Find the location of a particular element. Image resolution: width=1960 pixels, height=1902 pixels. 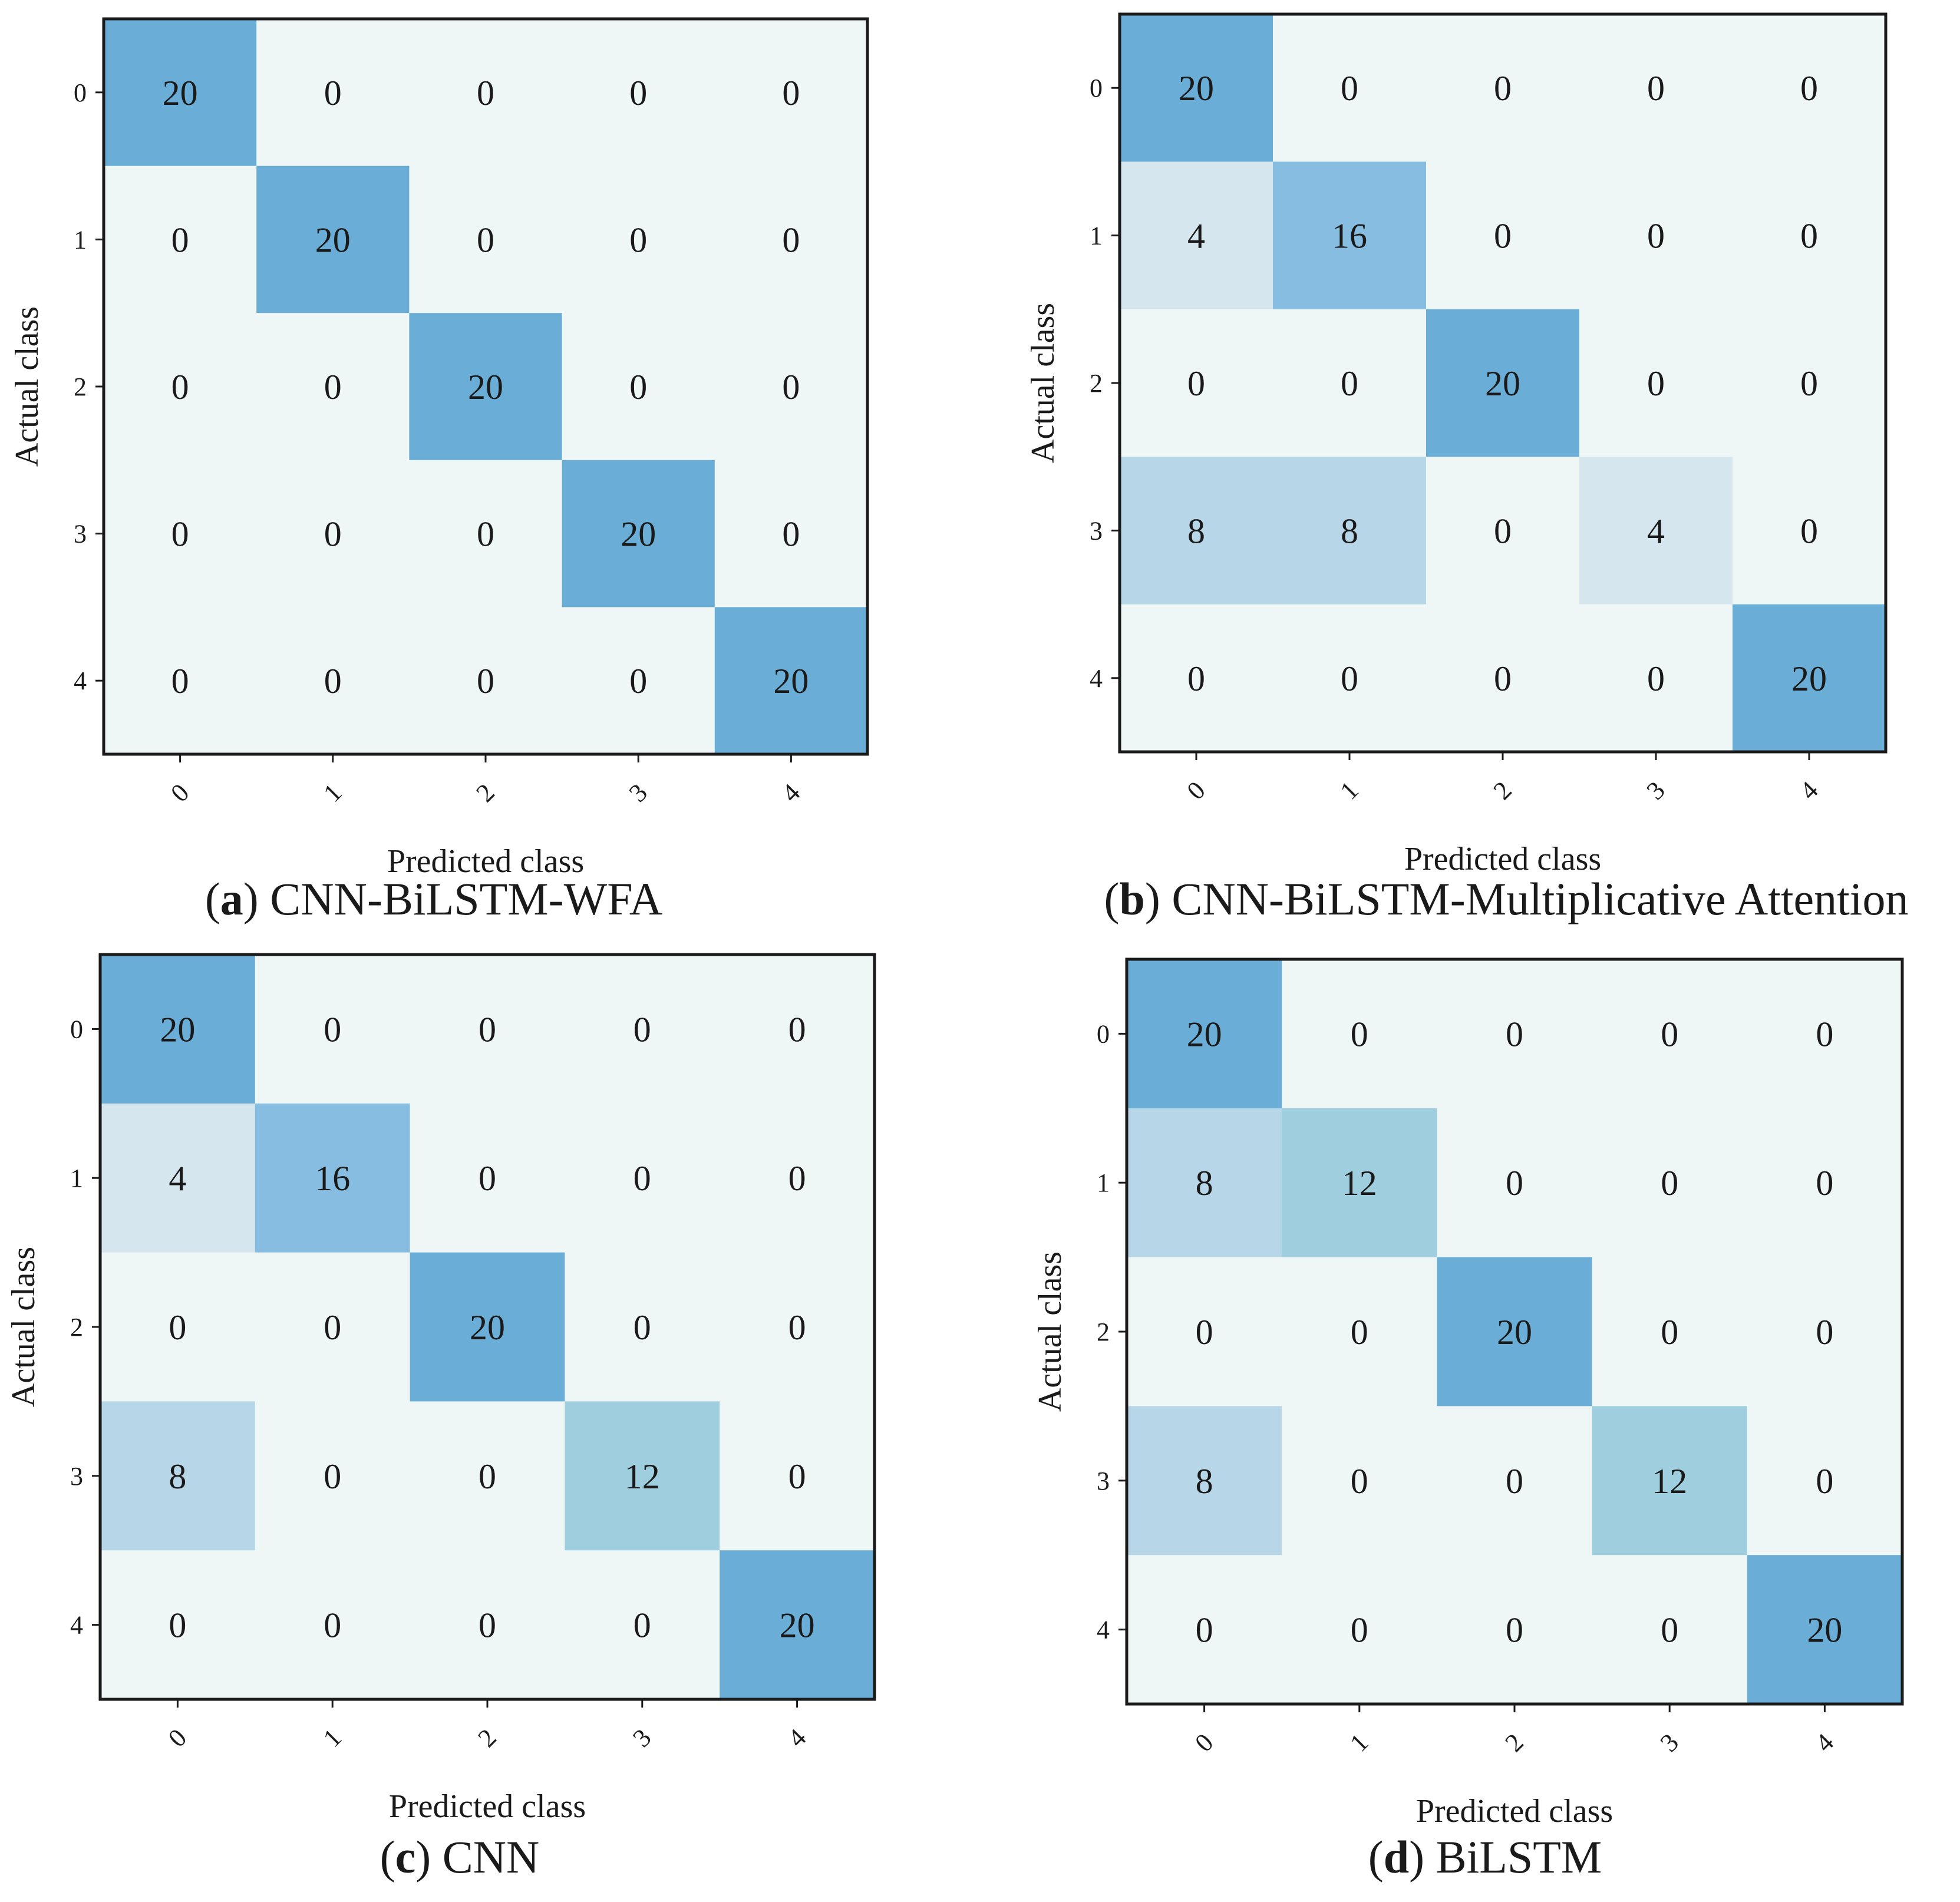

caption-letter: d is located at coordinates (1396, 1857).